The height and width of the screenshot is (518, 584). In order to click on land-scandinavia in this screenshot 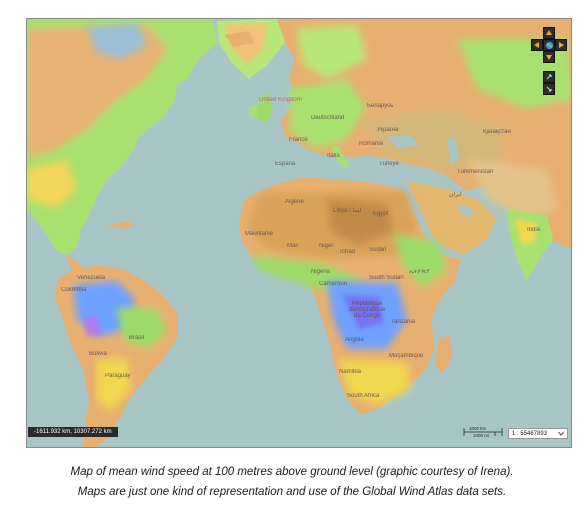, I will do `click(332, 52)`.